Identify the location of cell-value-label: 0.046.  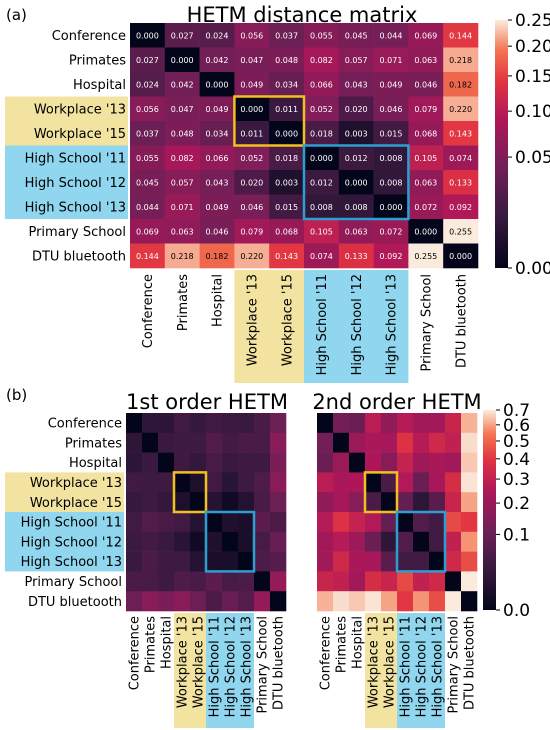
(425, 84).